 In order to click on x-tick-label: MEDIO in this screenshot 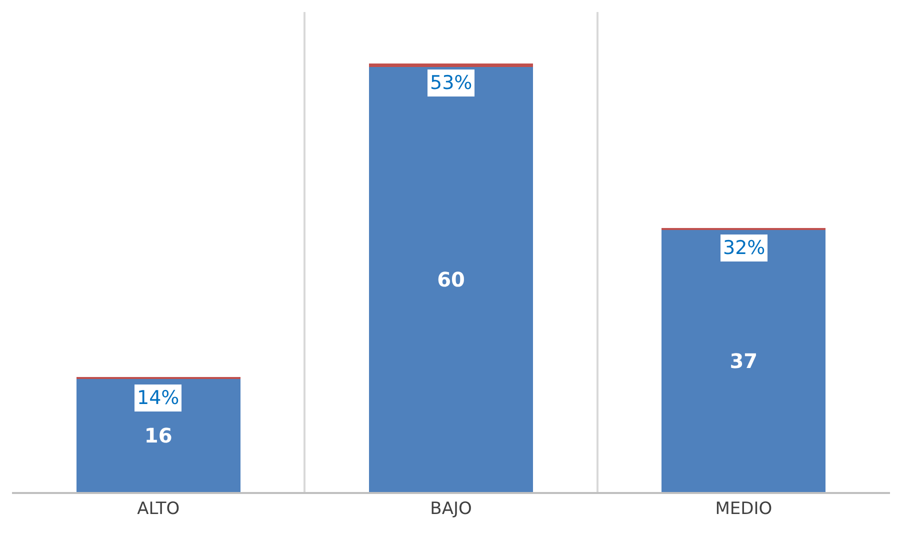, I will do `click(743, 509)`.